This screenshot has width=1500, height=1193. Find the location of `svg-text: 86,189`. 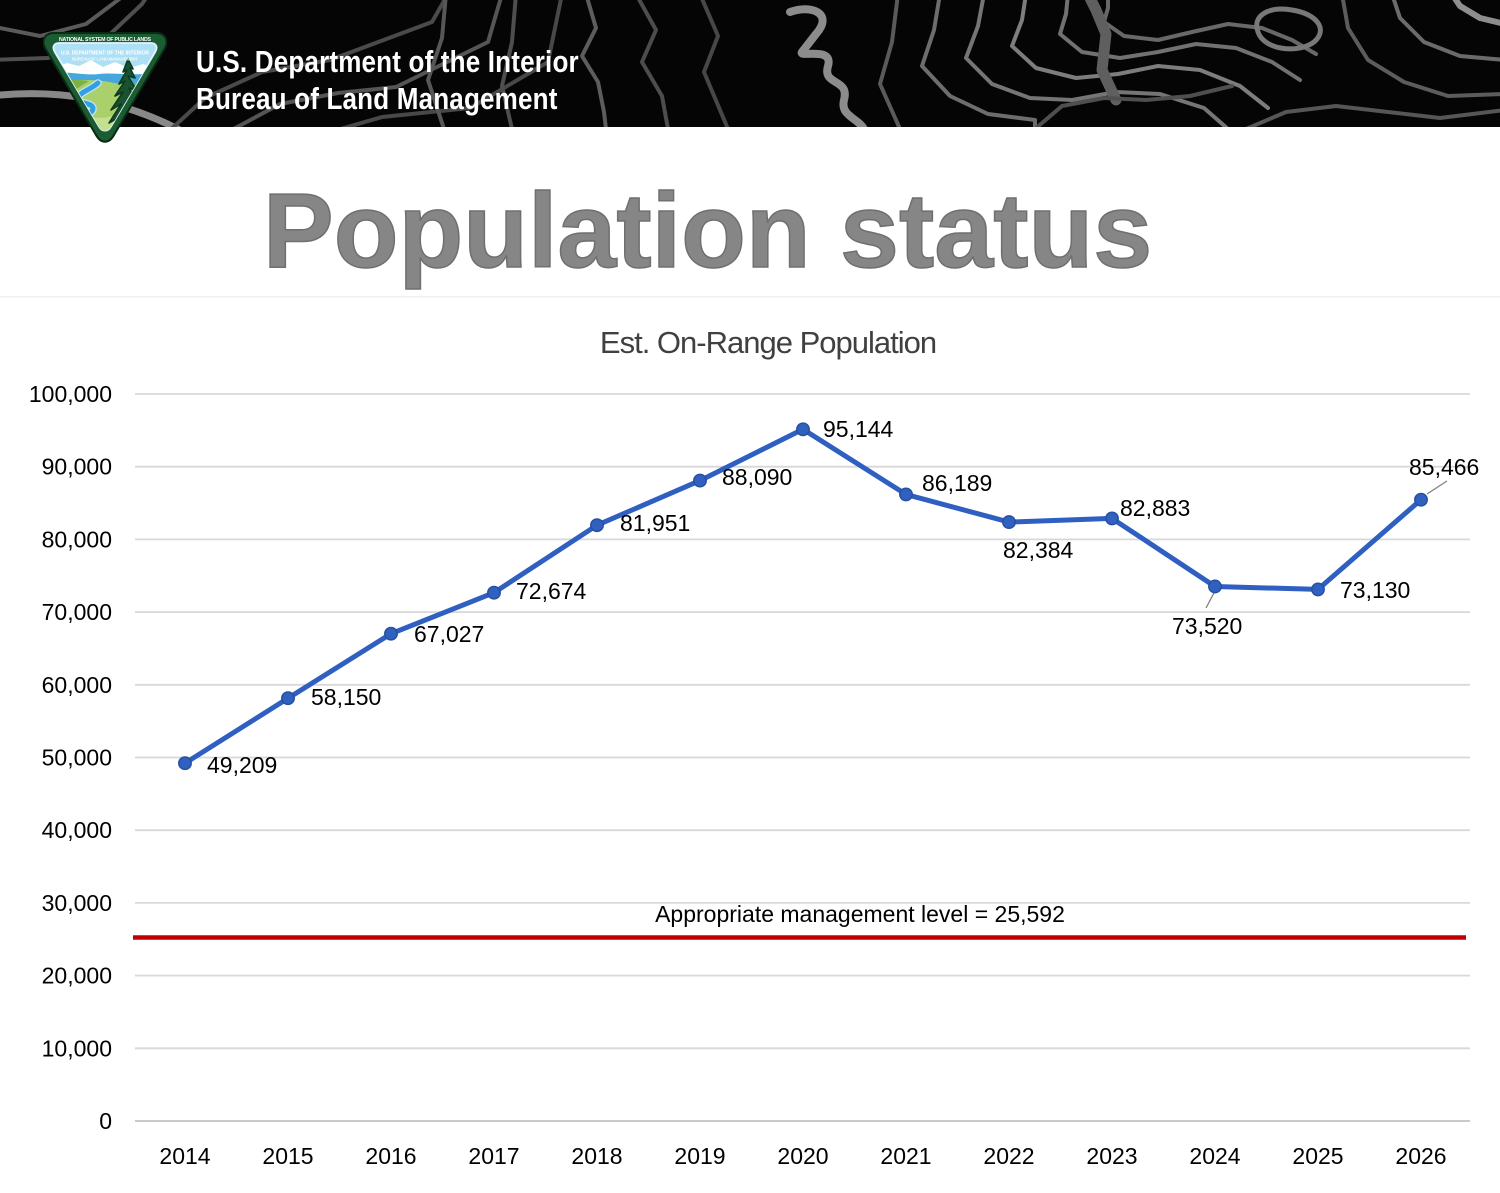

svg-text: 86,189 is located at coordinates (957, 483).